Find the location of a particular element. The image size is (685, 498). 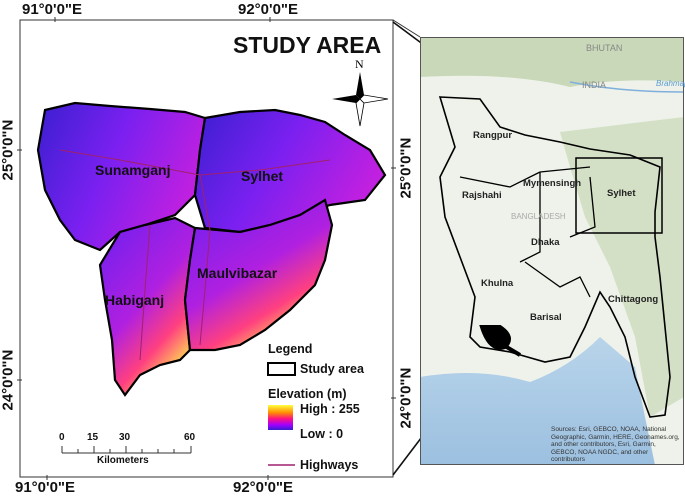

division-label-khulna: Khulna is located at coordinates (497, 283).